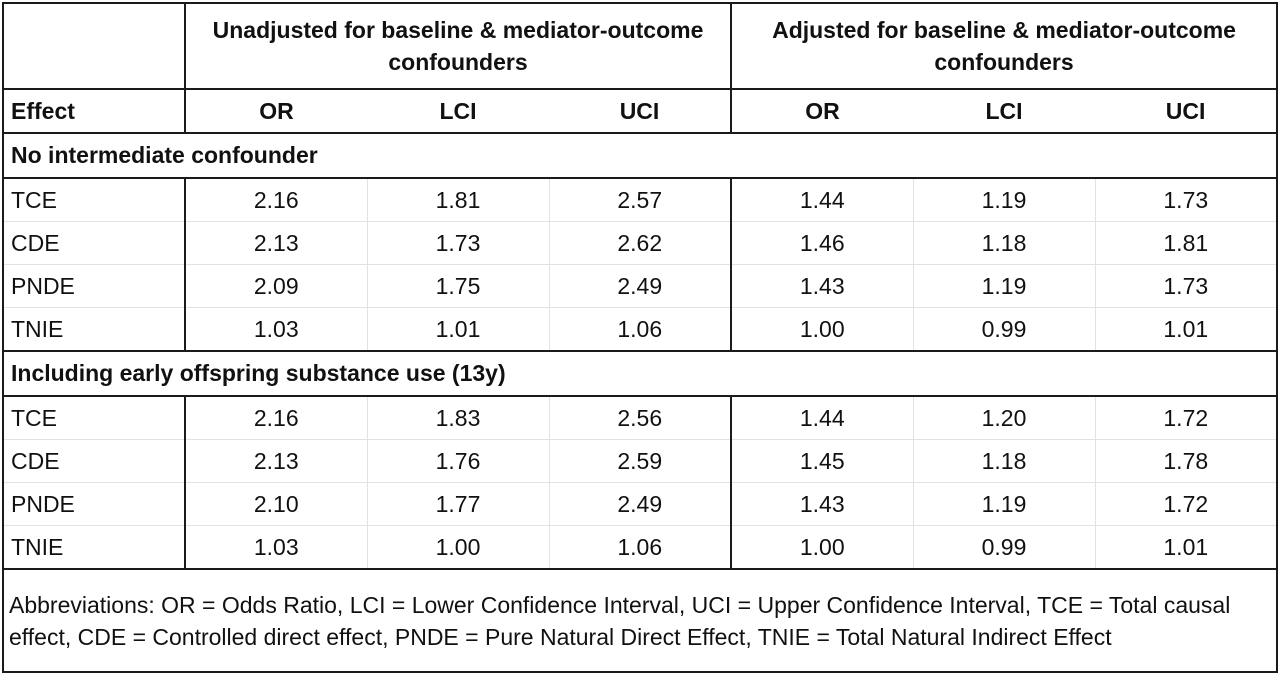  I want to click on table-row: TNIE 1.03 1.01 1.06 1.00 0.99 1.01, so click(640, 329).